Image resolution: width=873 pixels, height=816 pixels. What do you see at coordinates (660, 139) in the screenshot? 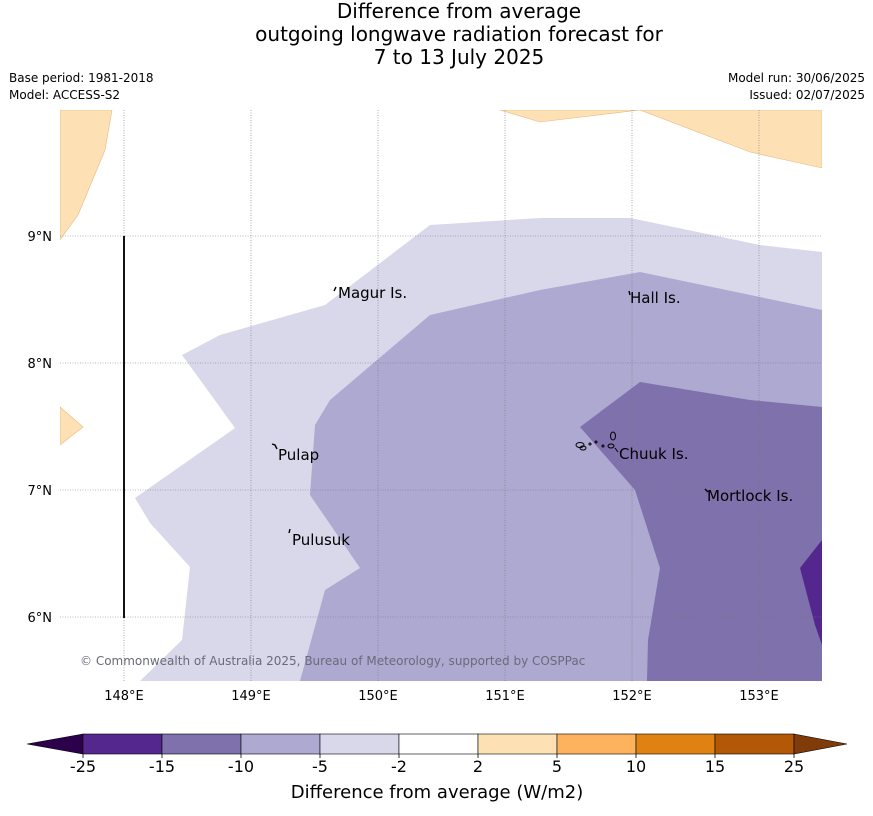
I see `contour-band-plus2-top` at bounding box center [660, 139].